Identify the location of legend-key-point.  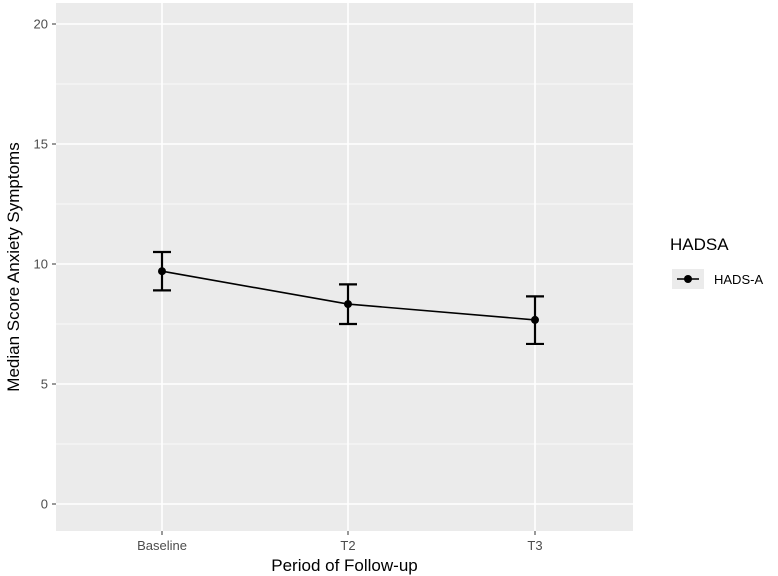
(688, 279).